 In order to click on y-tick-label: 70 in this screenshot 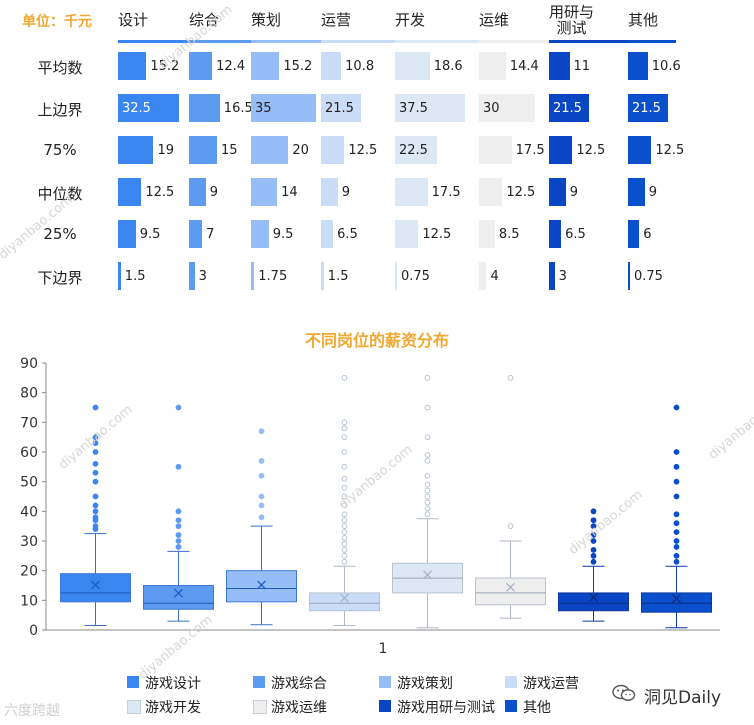, I will do `click(29, 423)`.